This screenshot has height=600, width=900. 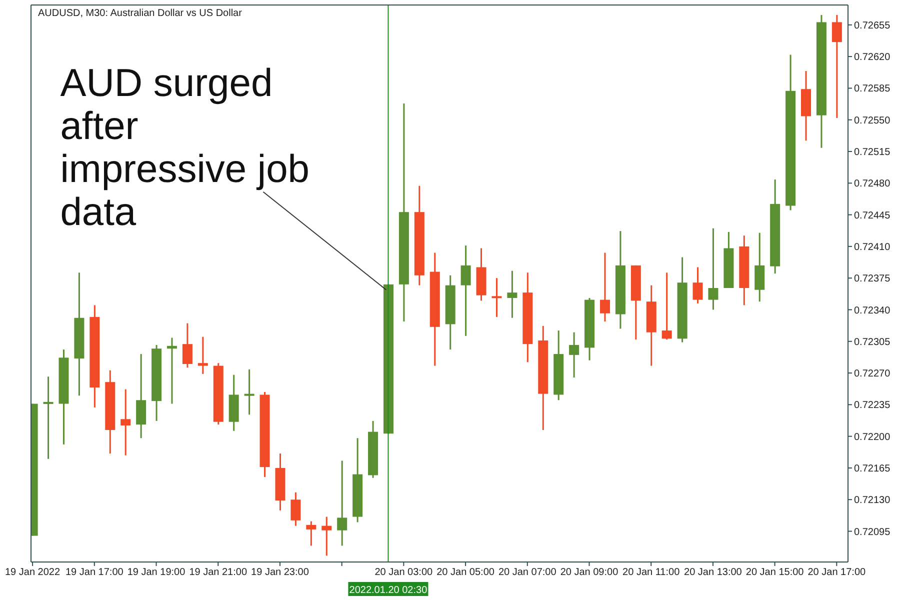 I want to click on y-tick-label: 0.72375, so click(x=872, y=279).